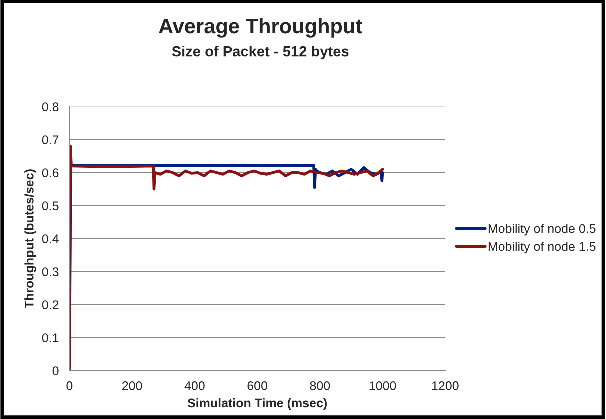 The width and height of the screenshot is (606, 419). Describe the element at coordinates (50, 305) in the screenshot. I see `y-tick-label: 0.2` at that location.